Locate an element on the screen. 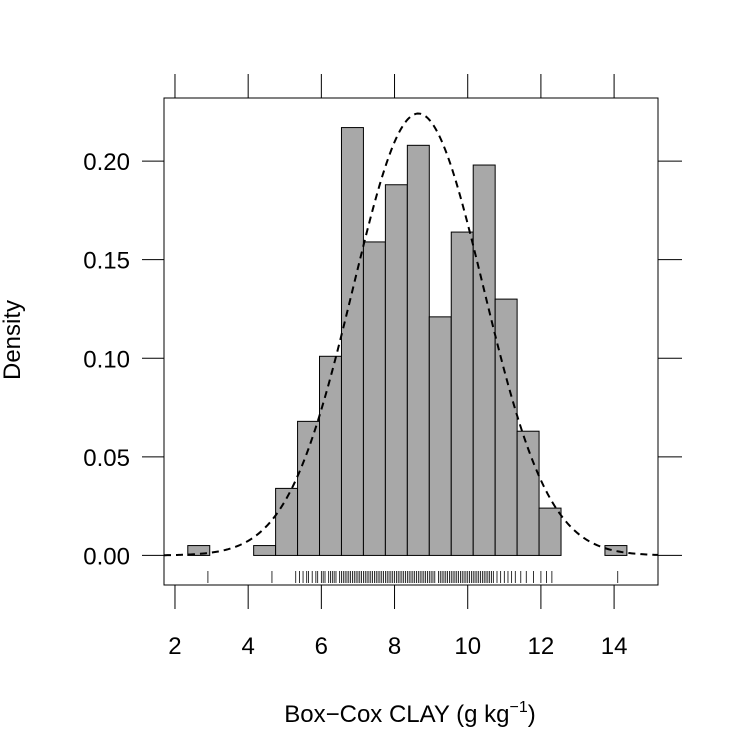 This screenshot has height=742, width=742. x-tick-label: 10 is located at coordinates (467, 646).